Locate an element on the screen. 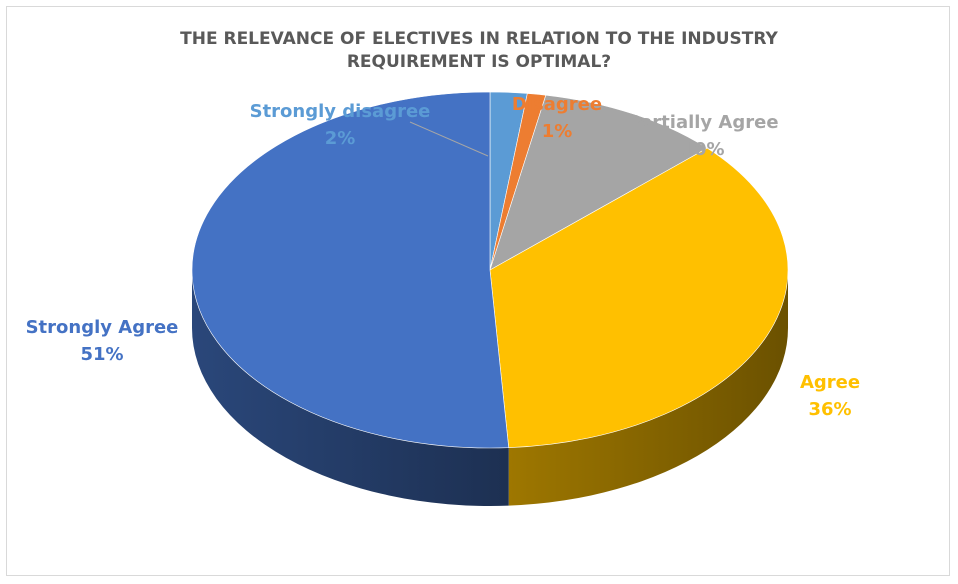  slice-side-agree is located at coordinates (648, 388).